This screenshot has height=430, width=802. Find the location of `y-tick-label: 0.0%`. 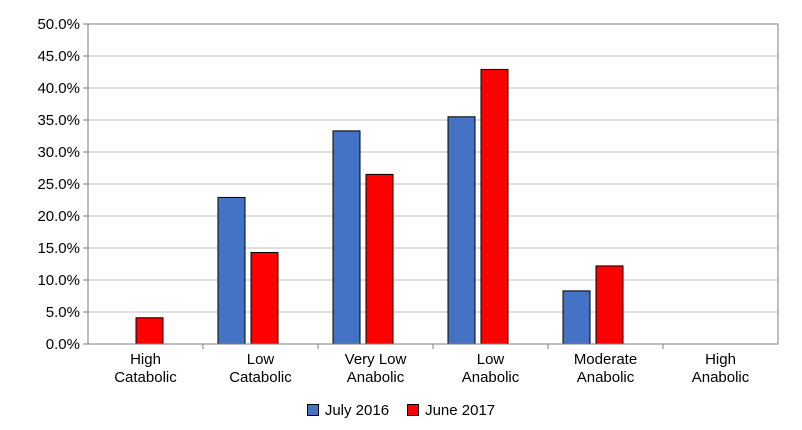

y-tick-label: 0.0% is located at coordinates (63, 344).